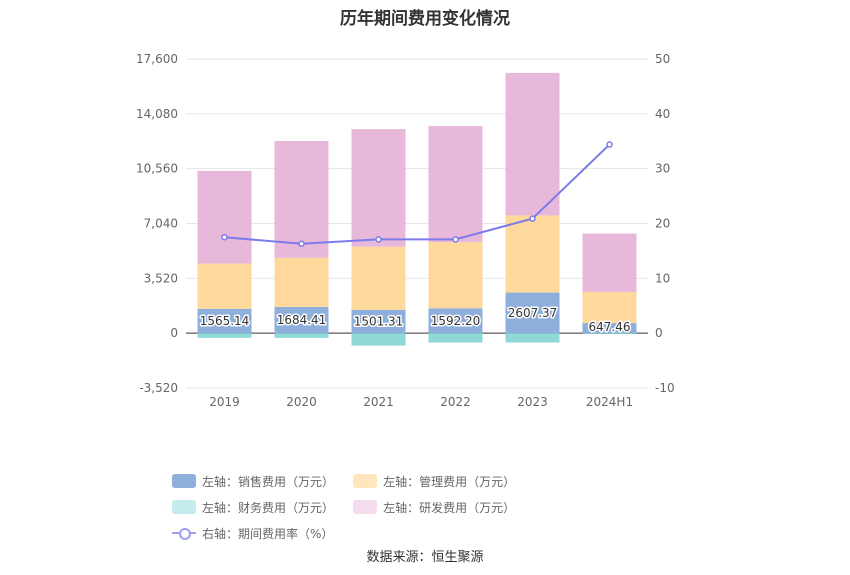 This screenshot has height=575, width=850. I want to click on data-label-sales: 1501.31, so click(379, 321).